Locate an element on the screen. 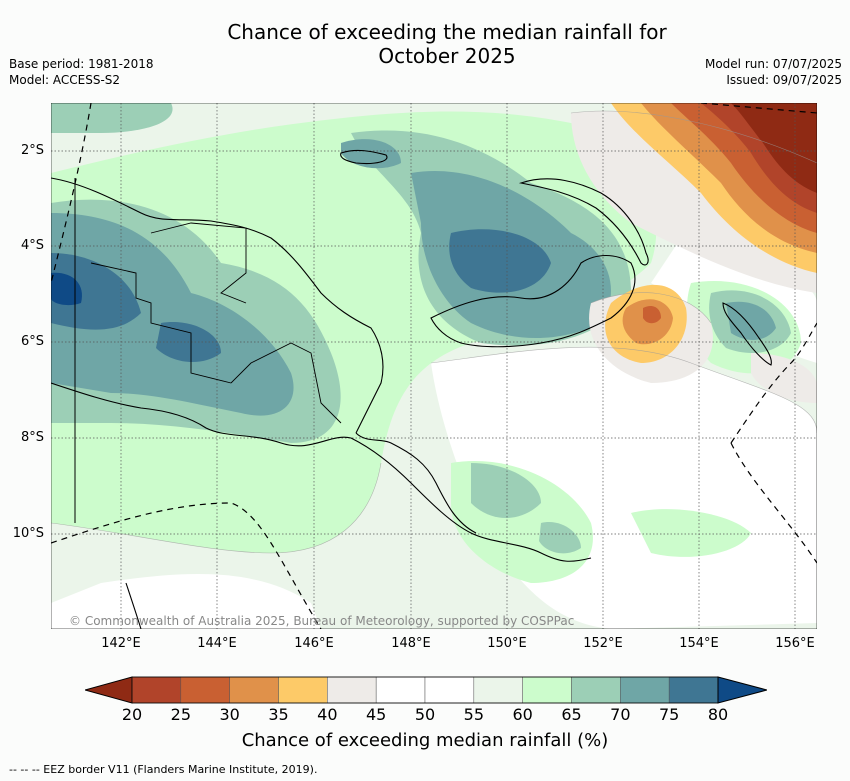 The width and height of the screenshot is (850, 781). colorbar-low-arrow is located at coordinates (109, 690).